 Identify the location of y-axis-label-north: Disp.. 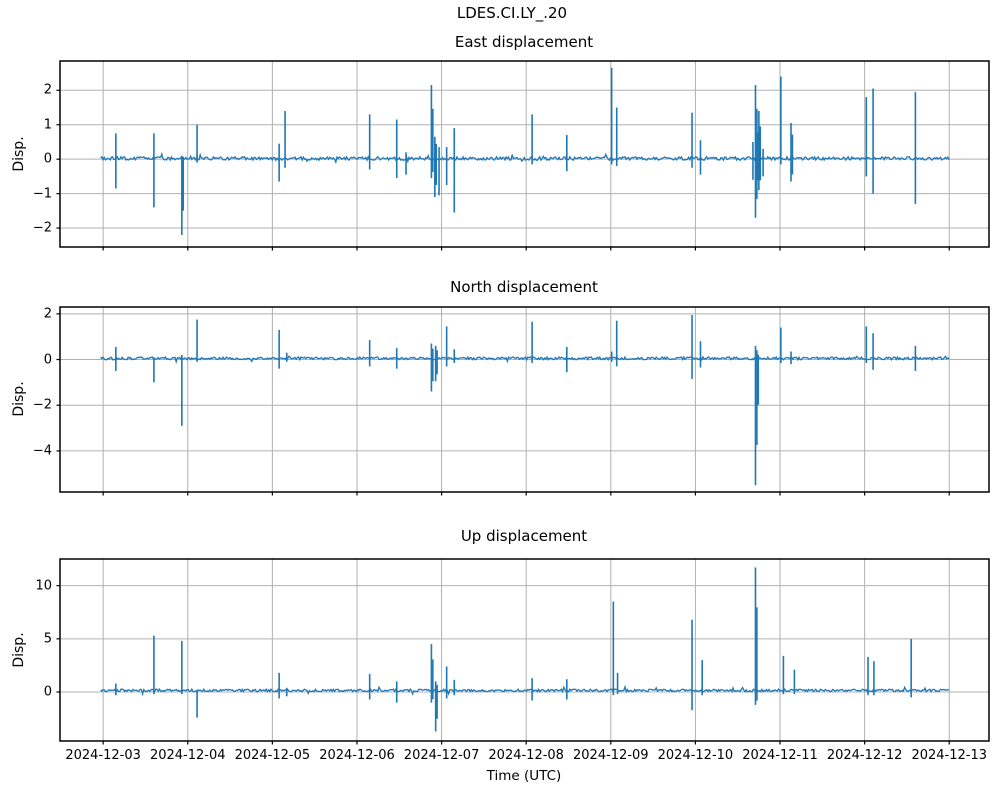
(19, 399).